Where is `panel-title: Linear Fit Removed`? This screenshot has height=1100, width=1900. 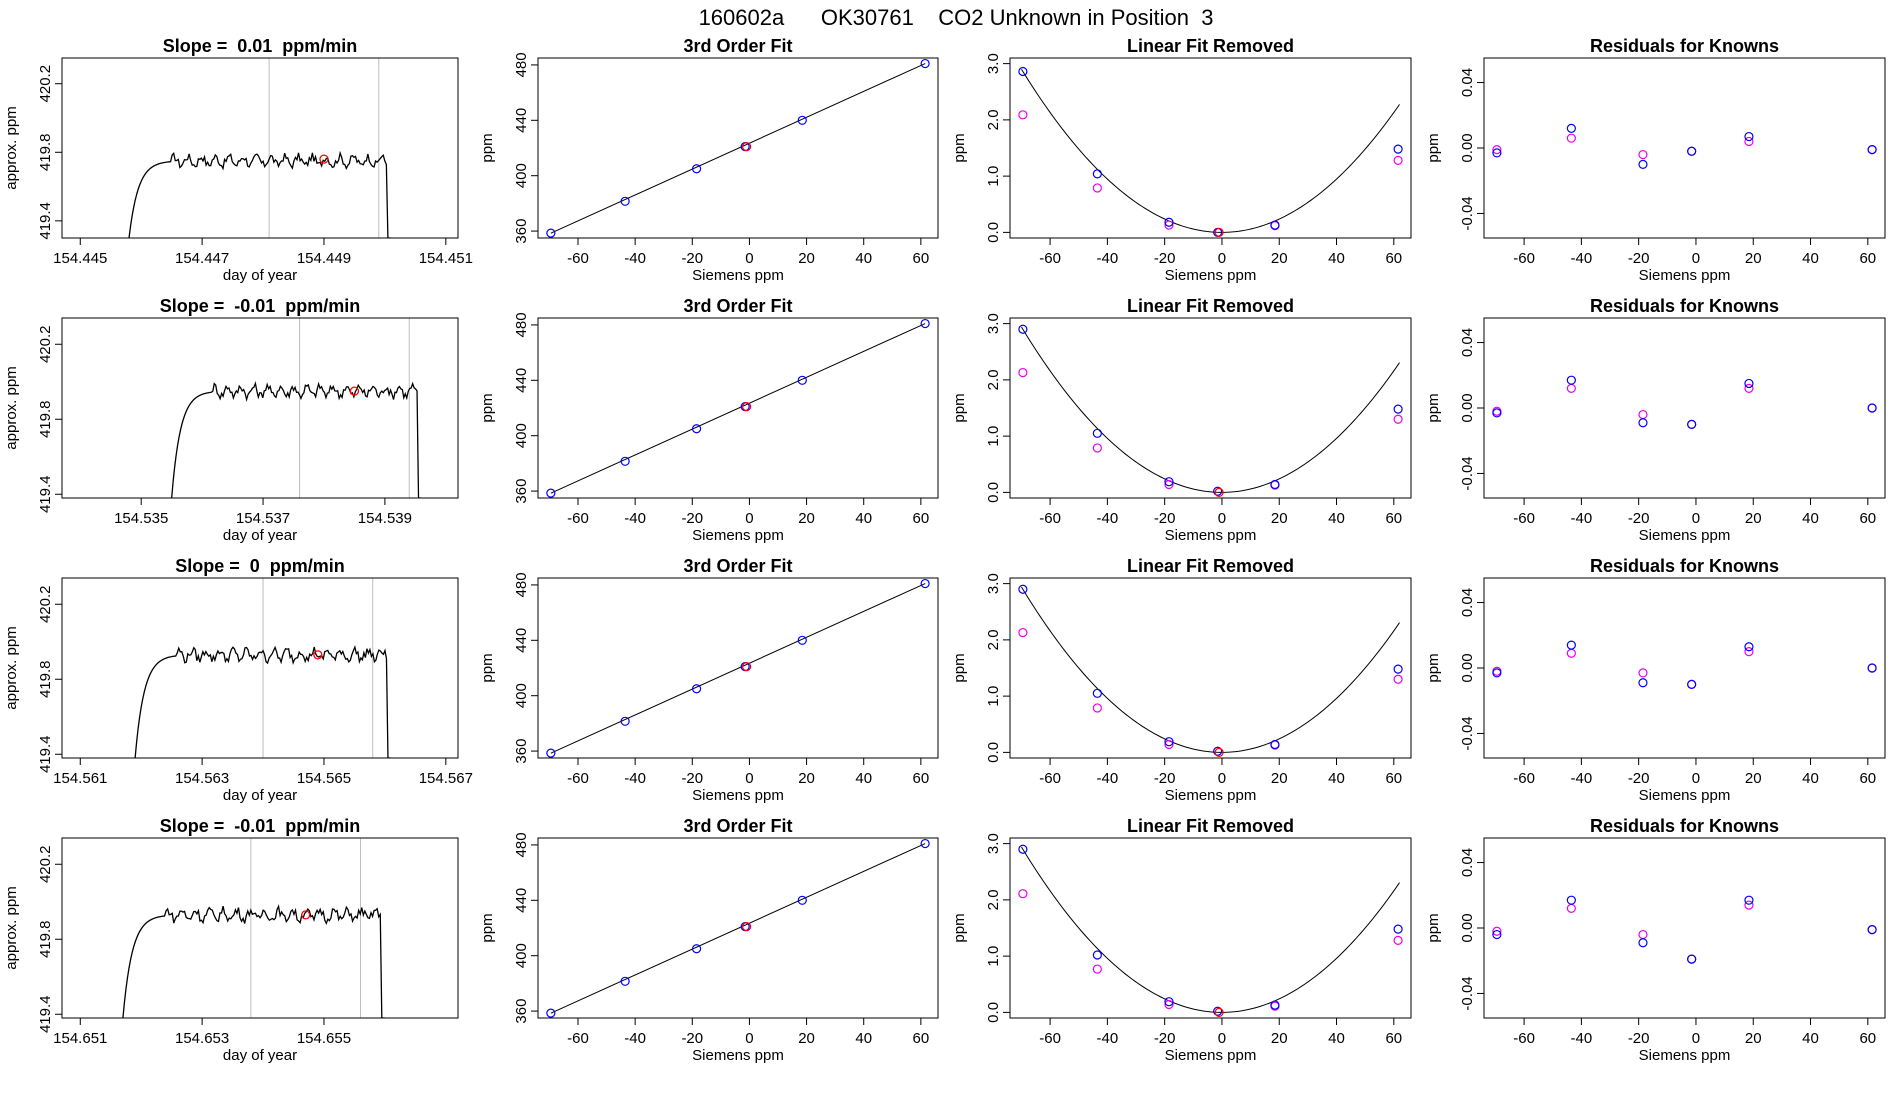
panel-title: Linear Fit Removed is located at coordinates (1210, 46).